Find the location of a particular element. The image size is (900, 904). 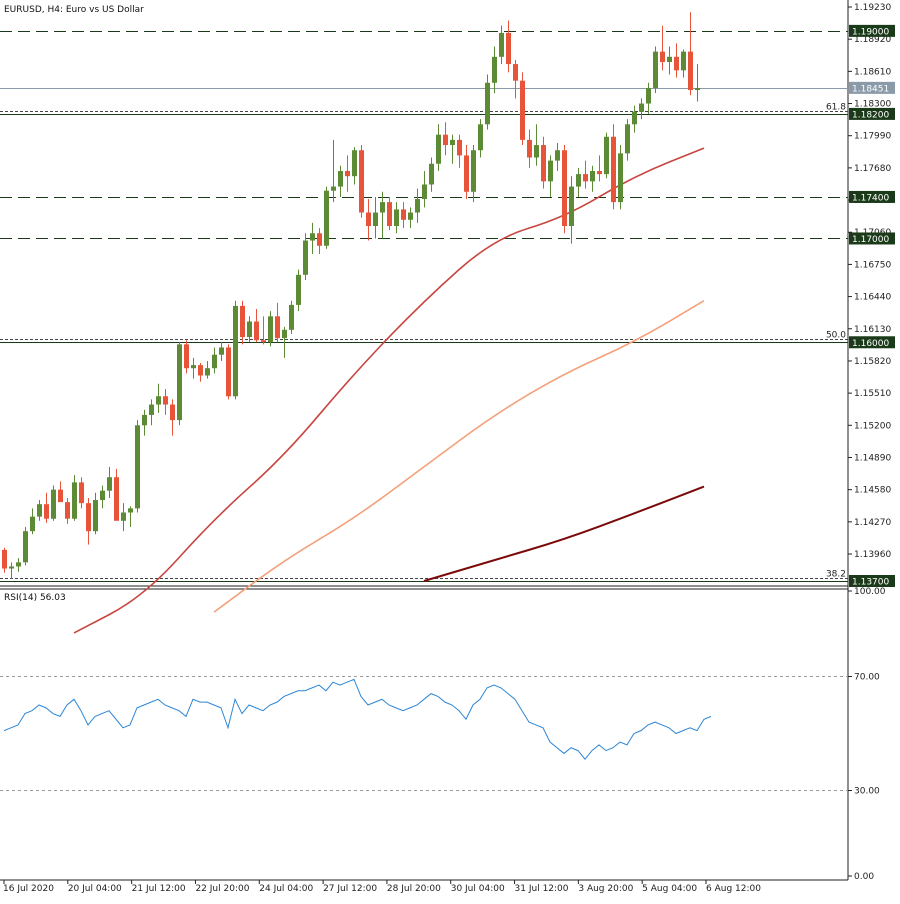

level-tag-0-bg is located at coordinates (872, 30).